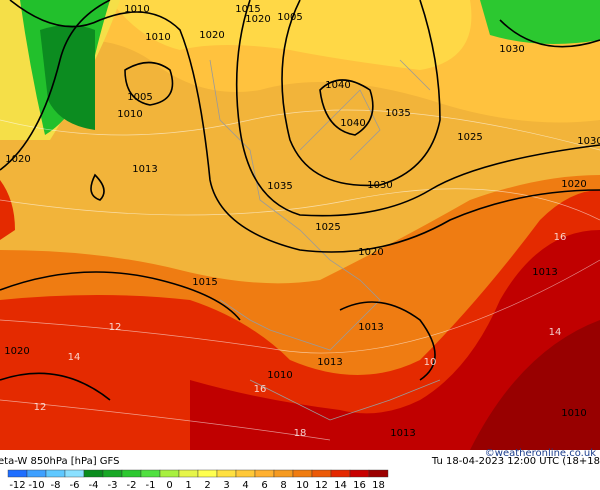 The width and height of the screenshot is (600, 490). I want to click on theta-label: 18, so click(300, 433).